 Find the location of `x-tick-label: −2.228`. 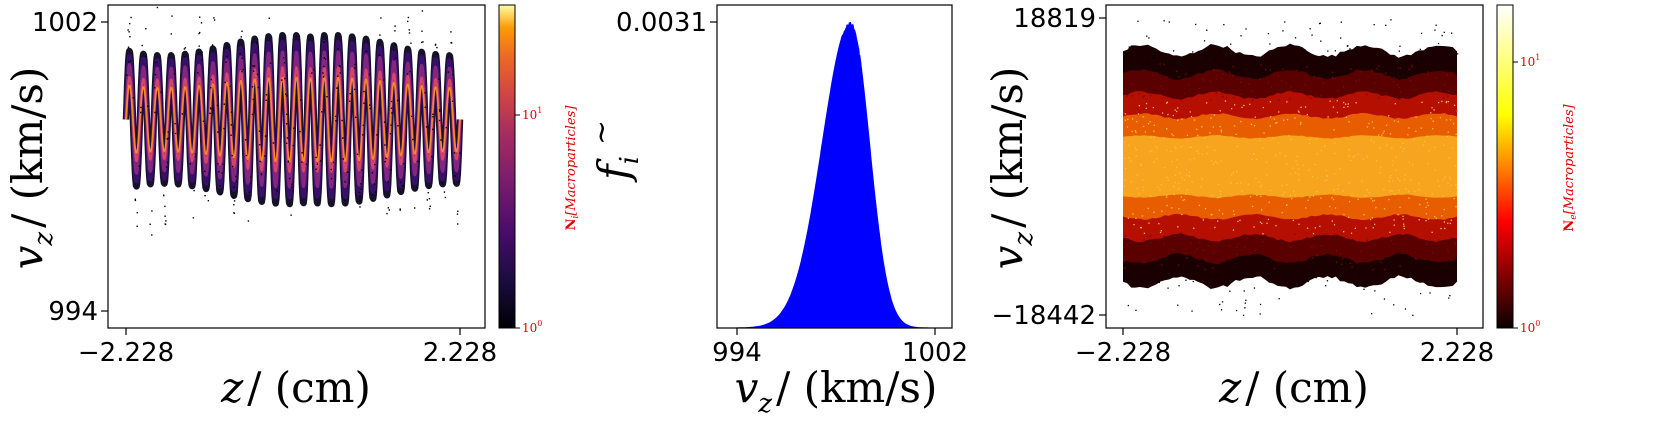

x-tick-label: −2.228 is located at coordinates (126, 353).